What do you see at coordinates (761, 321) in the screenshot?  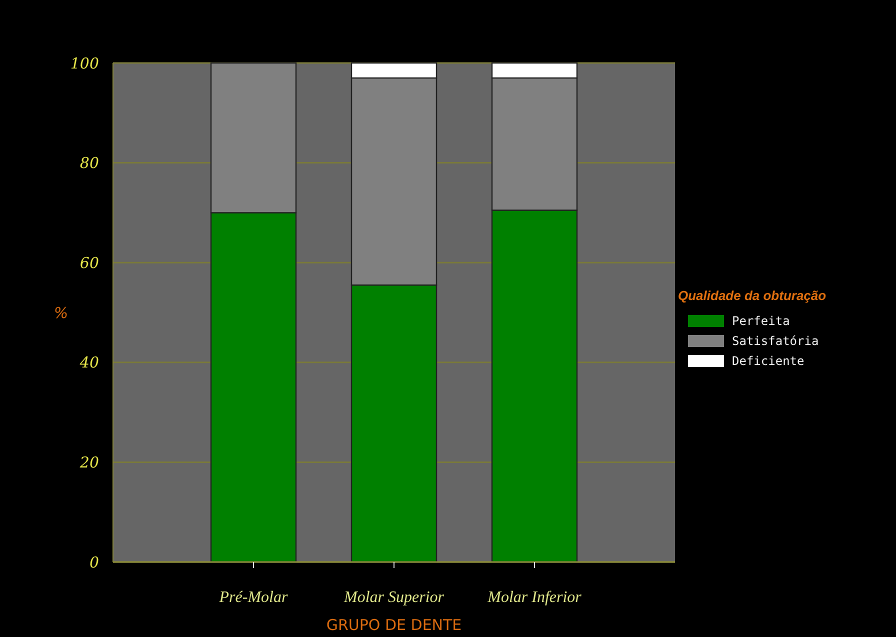 I see `legend-label: Perfeita` at bounding box center [761, 321].